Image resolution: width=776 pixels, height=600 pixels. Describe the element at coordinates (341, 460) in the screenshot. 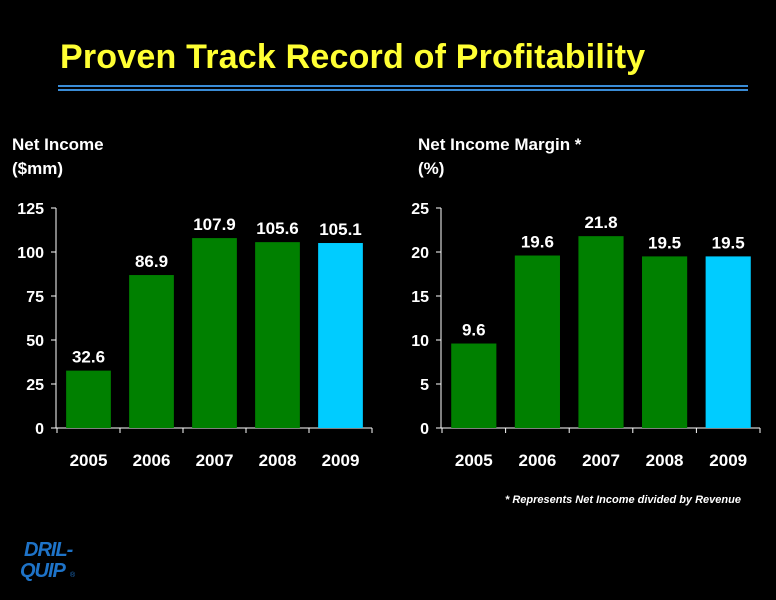

I see `net-income-x-tick-label-2009: 2009` at that location.